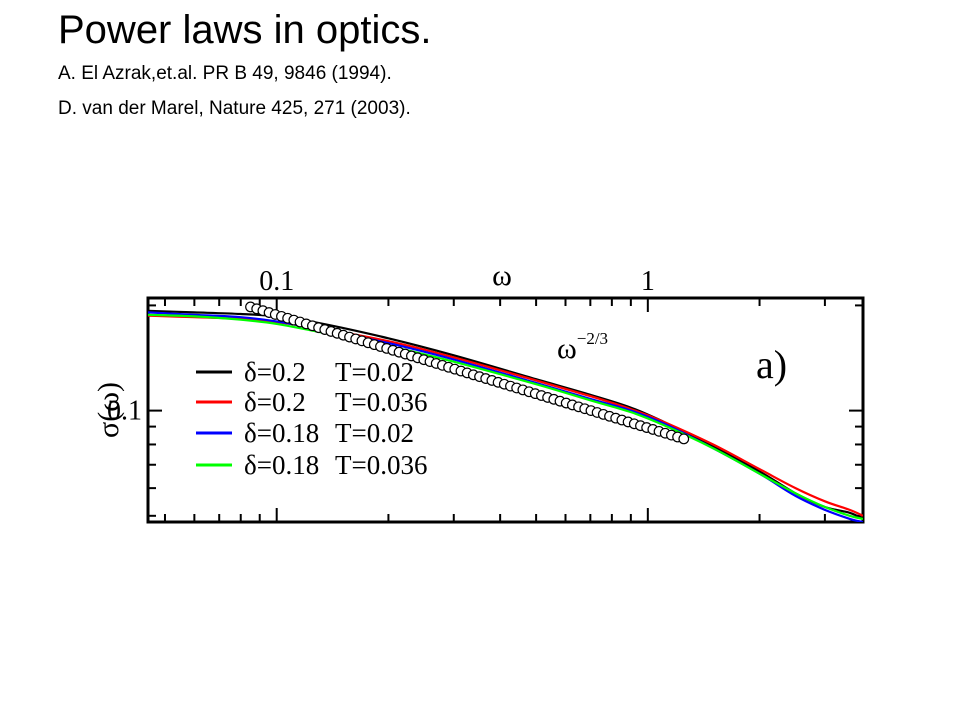  What do you see at coordinates (567, 348) in the screenshot?
I see `power-law-base: ω` at bounding box center [567, 348].